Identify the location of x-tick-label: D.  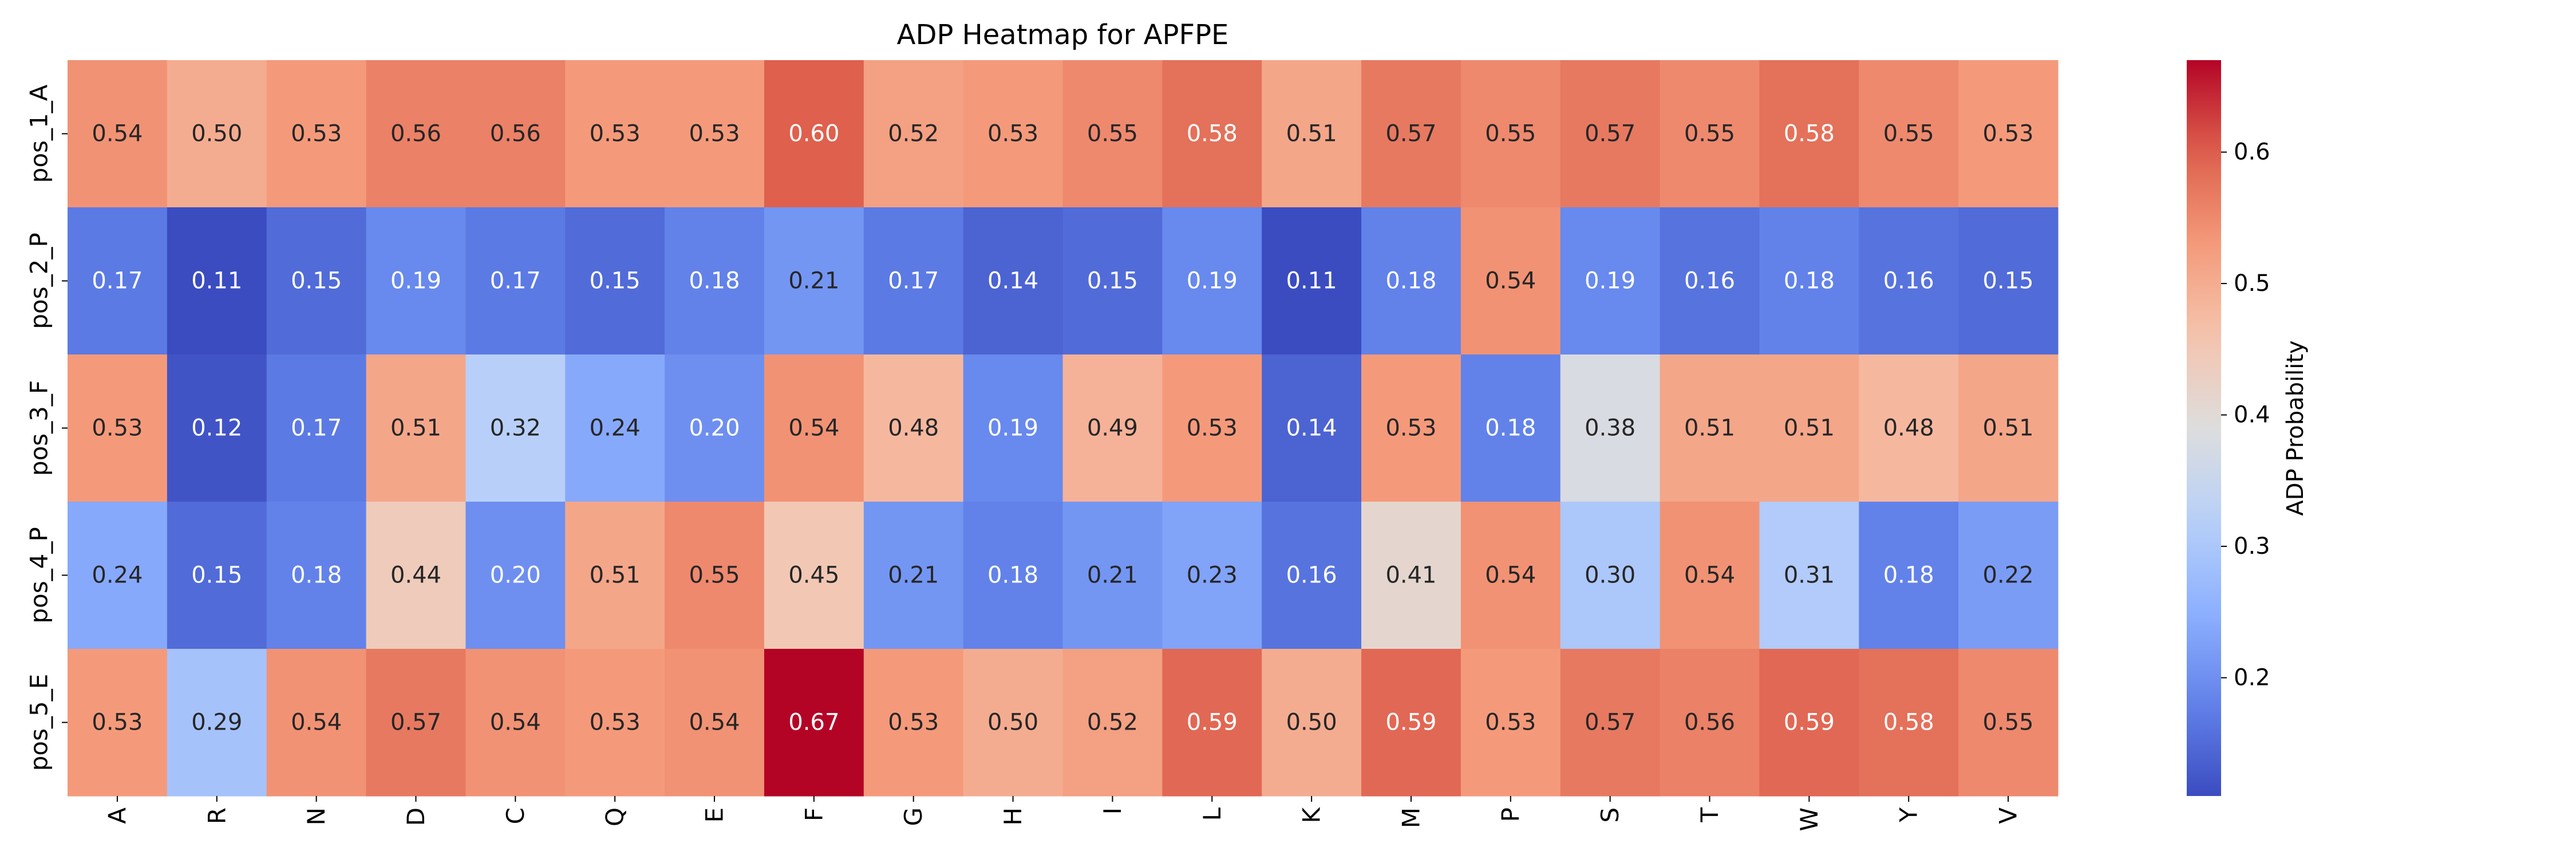
(416, 816).